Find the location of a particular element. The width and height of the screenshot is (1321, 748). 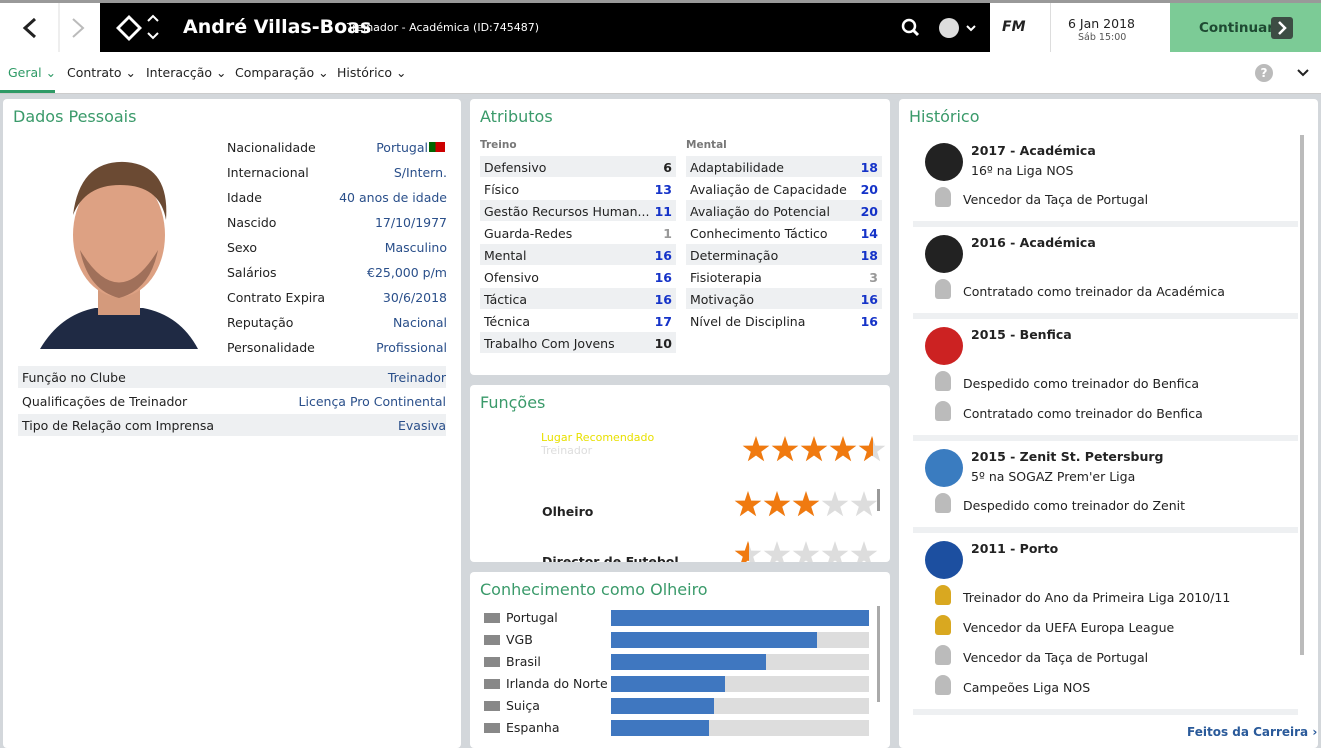

tab: Interacção ⌄ is located at coordinates (186, 72).